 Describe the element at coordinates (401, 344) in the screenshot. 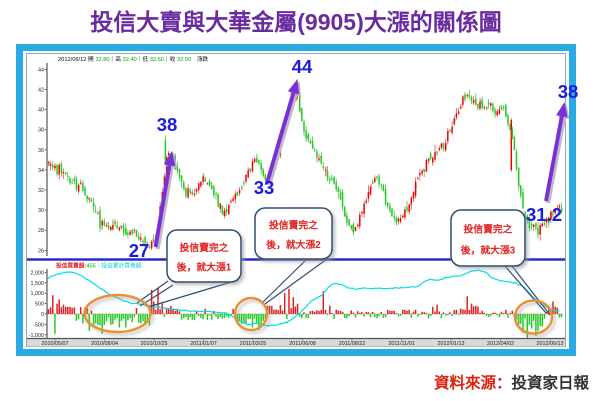

I see `svg-text: 2011/11/01` at that location.